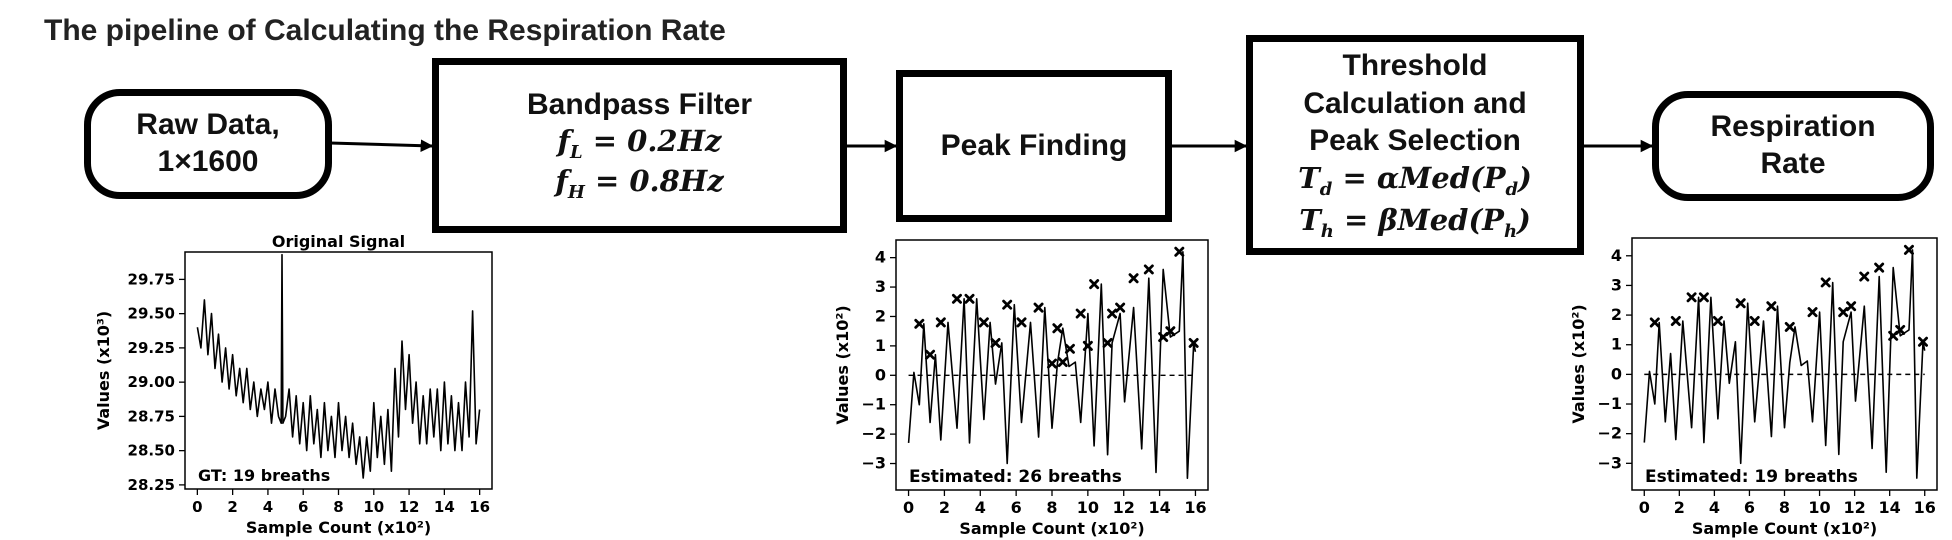 The height and width of the screenshot is (540, 1952). What do you see at coordinates (1415, 103) in the screenshot?
I see `threshold-line2: Calculation and` at bounding box center [1415, 103].